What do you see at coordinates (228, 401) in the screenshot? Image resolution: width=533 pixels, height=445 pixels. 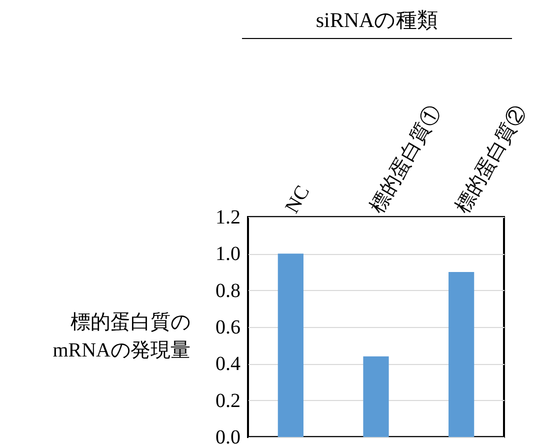 I see `y-tick-label: 0.2` at bounding box center [228, 401].